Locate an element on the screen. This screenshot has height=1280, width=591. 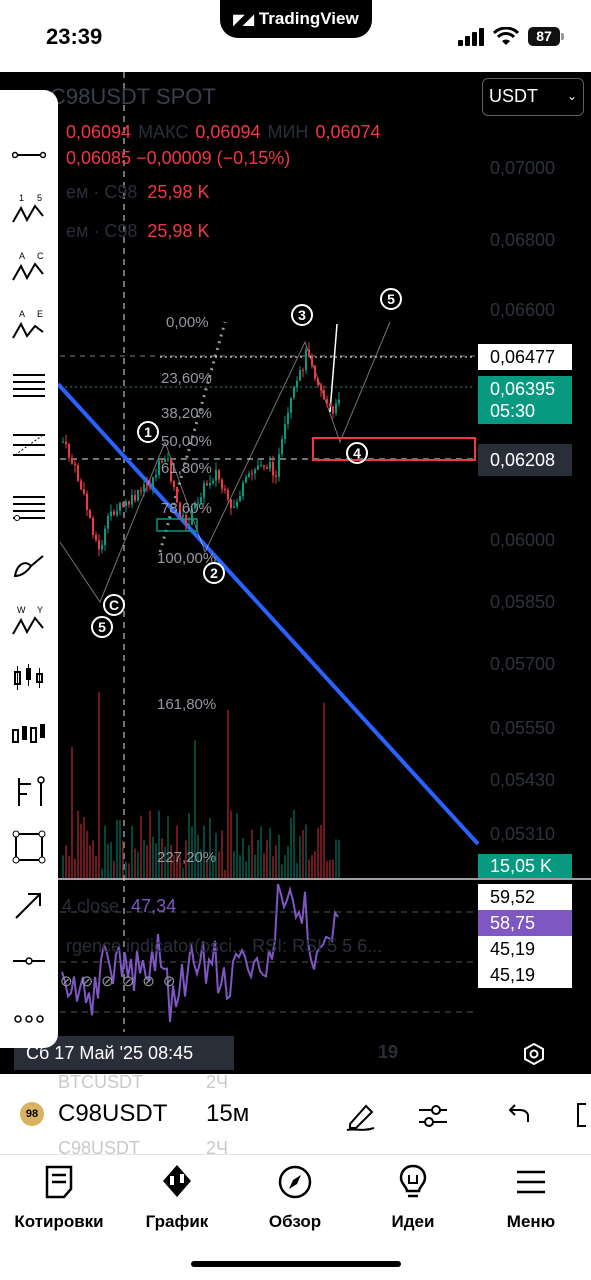
svg-text: C is located at coordinates (40, 256).